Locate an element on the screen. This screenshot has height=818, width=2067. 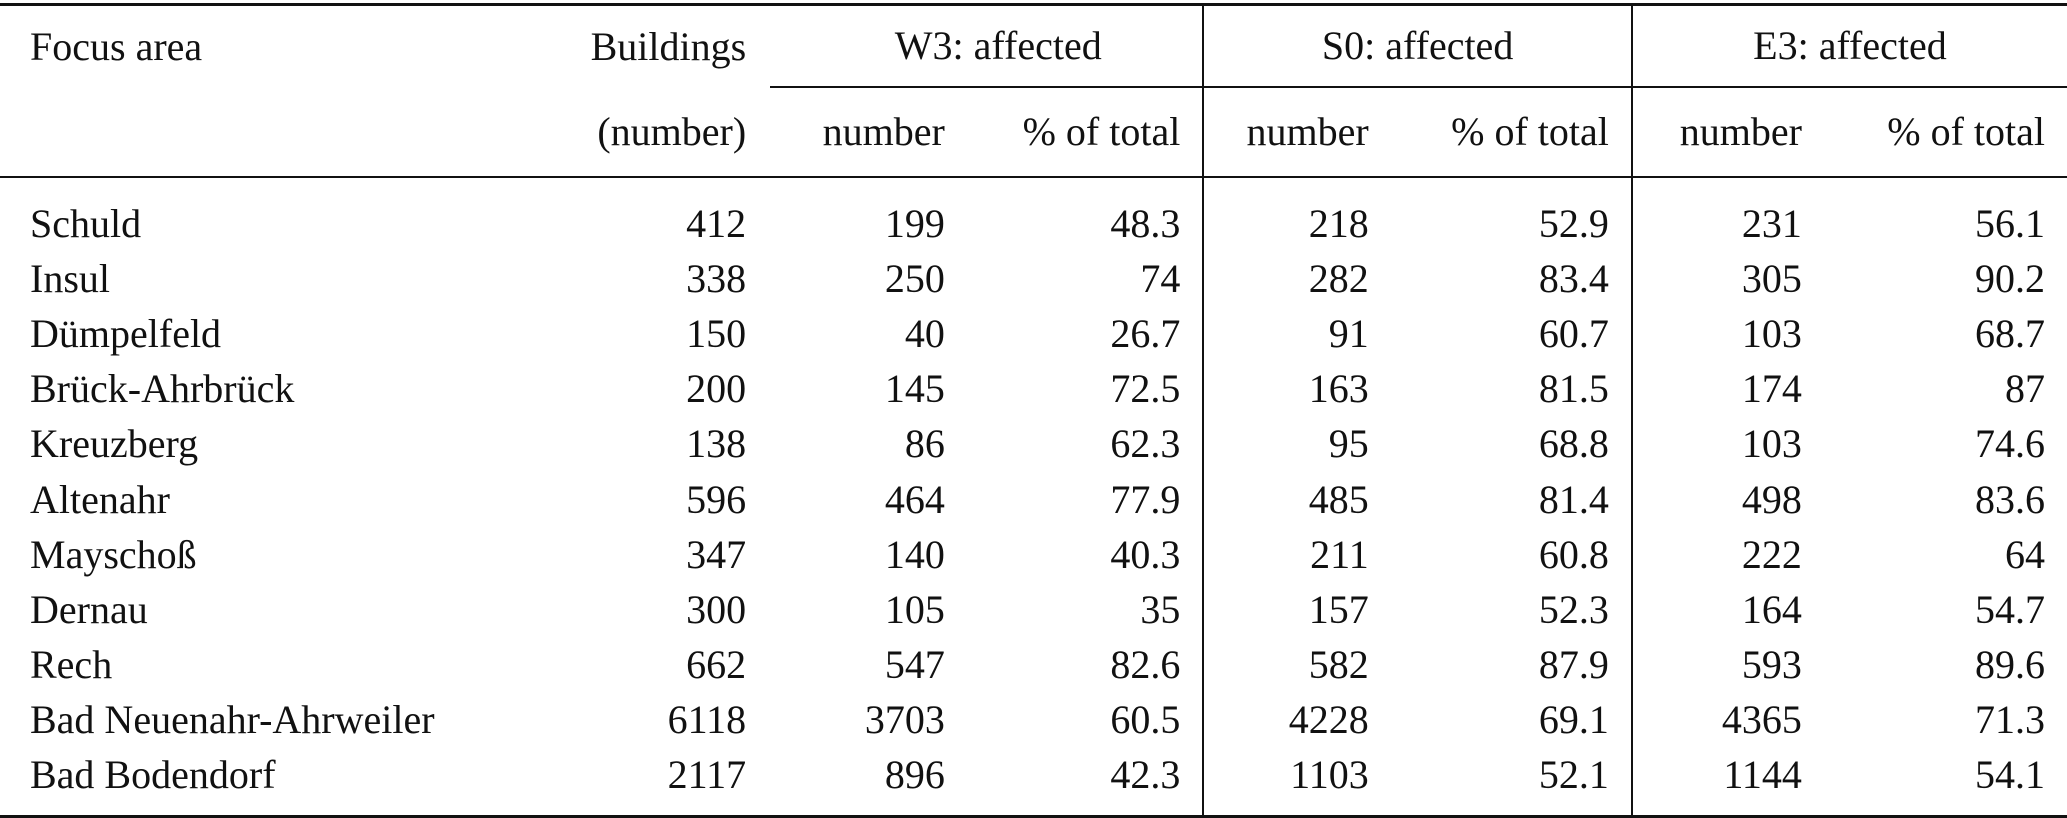
header-e3-number: number is located at coordinates (1727, 132).